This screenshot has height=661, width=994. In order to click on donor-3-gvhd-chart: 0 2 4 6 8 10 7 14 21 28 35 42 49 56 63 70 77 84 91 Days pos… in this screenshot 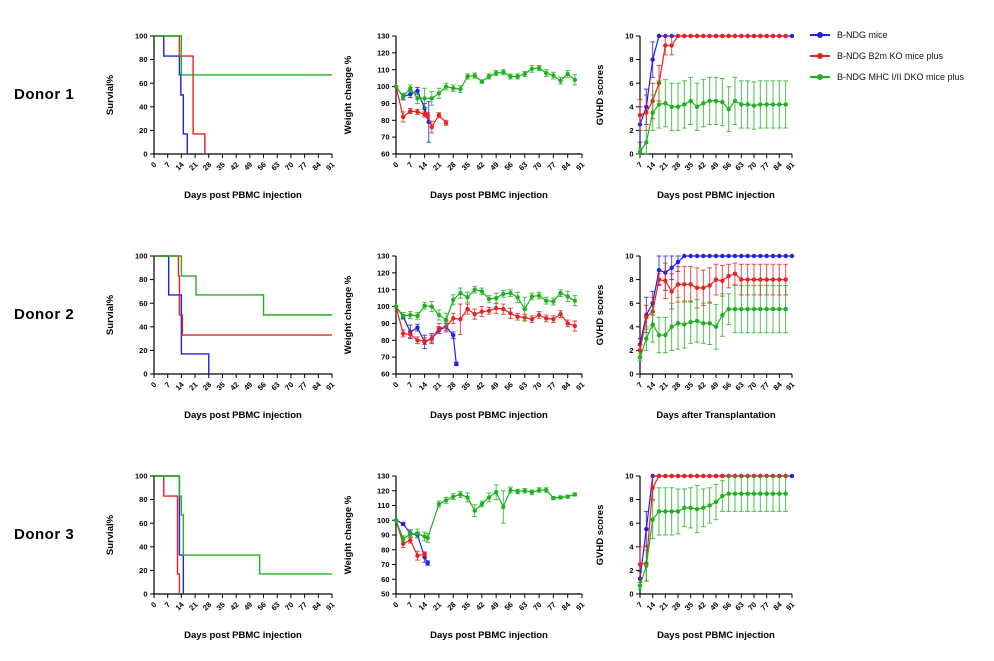, I will do `click(694, 548)`.